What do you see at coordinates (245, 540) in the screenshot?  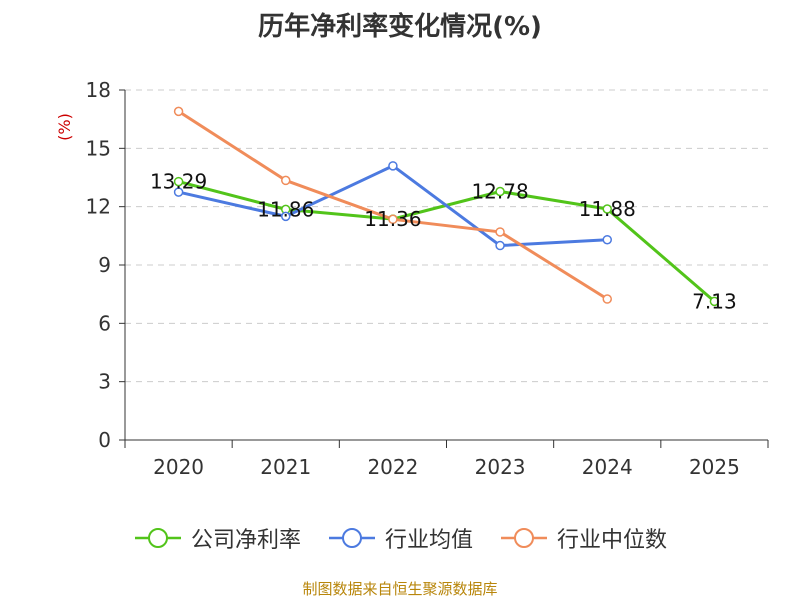 I see `legend-label: 公司净利率` at bounding box center [245, 540].